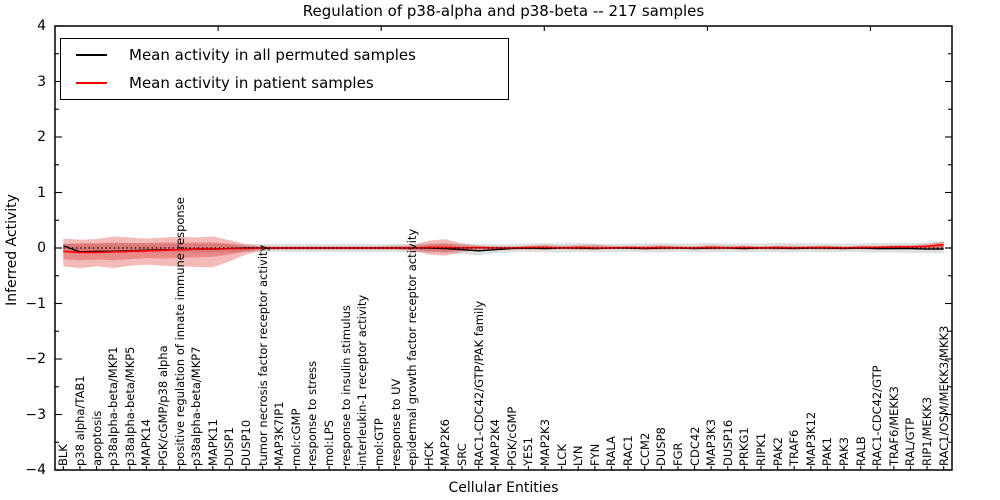  Describe the element at coordinates (495, 442) in the screenshot. I see `x-tick-label: MAP2K4` at that location.